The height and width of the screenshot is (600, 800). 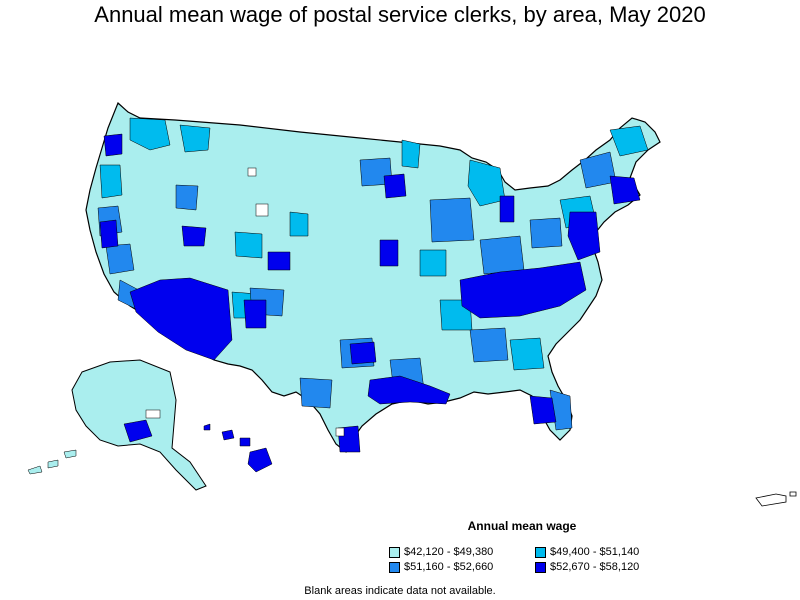 I want to click on legend-item-low: $42,120 - $49,380, so click(x=441, y=552).